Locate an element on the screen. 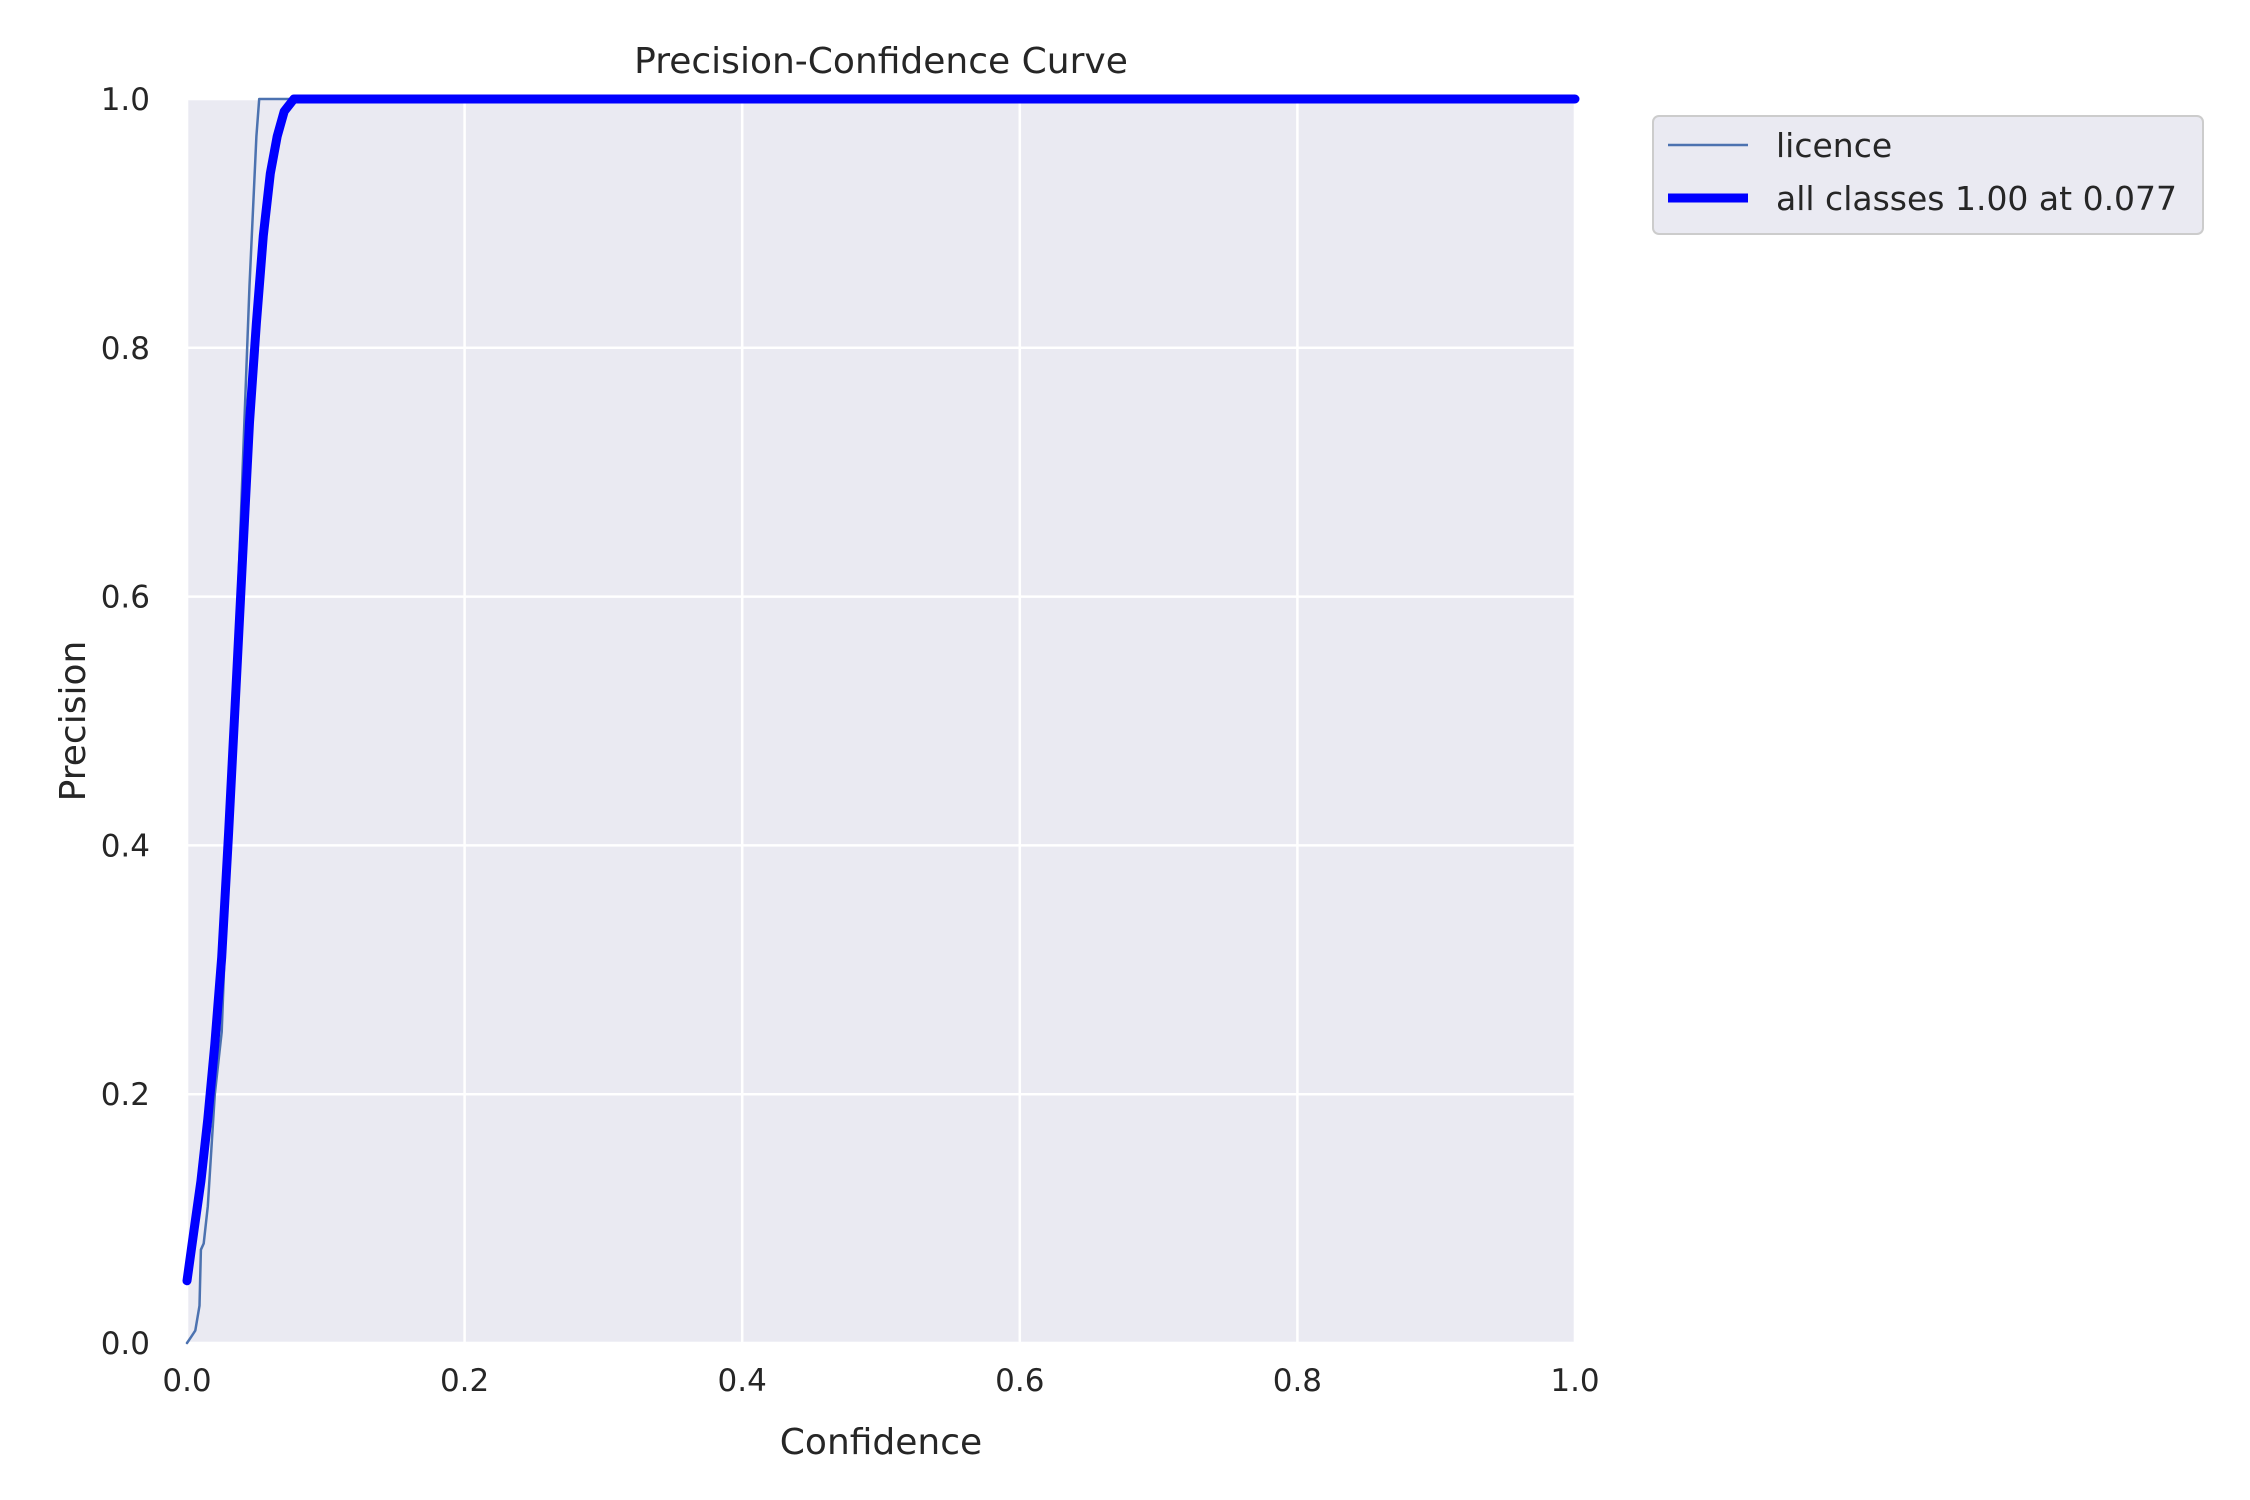 The height and width of the screenshot is (1500, 2250). legend-label-all-classes: all classes 1.00 at 0.077 is located at coordinates (1976, 198).